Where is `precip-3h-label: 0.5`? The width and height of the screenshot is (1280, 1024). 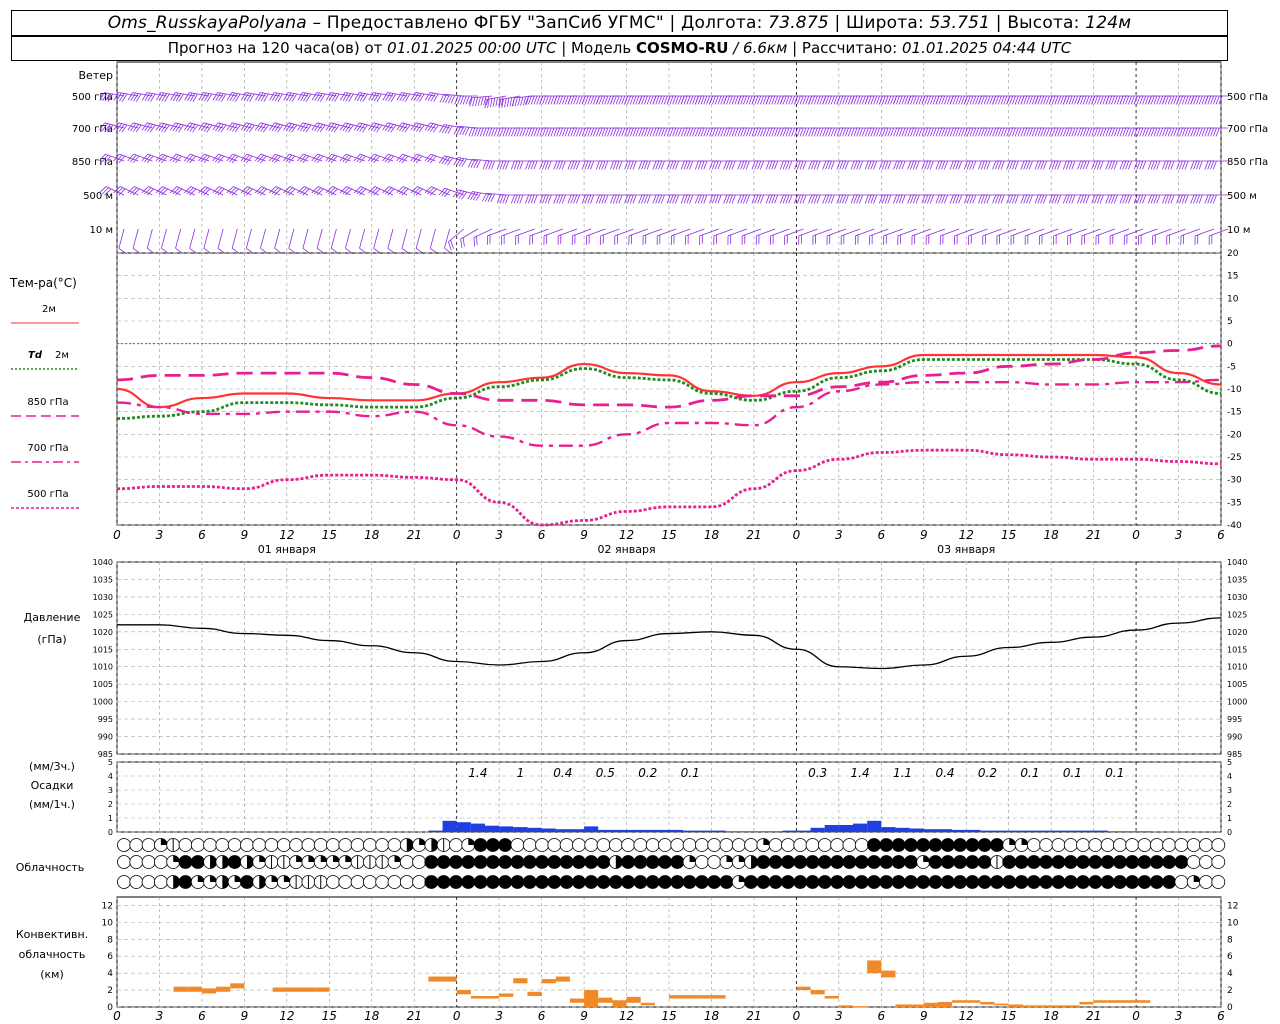
precip-3h-label: 0.5 is located at coordinates (605, 773).